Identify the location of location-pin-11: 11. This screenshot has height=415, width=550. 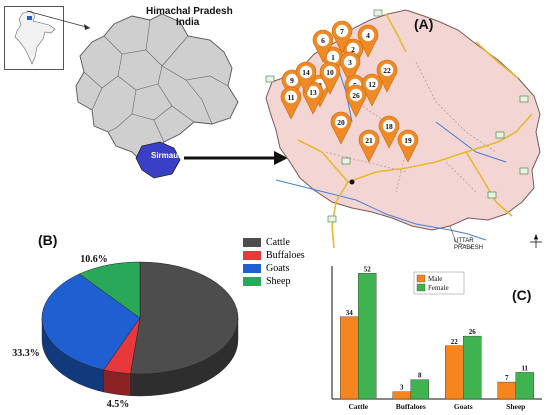
(291, 103).